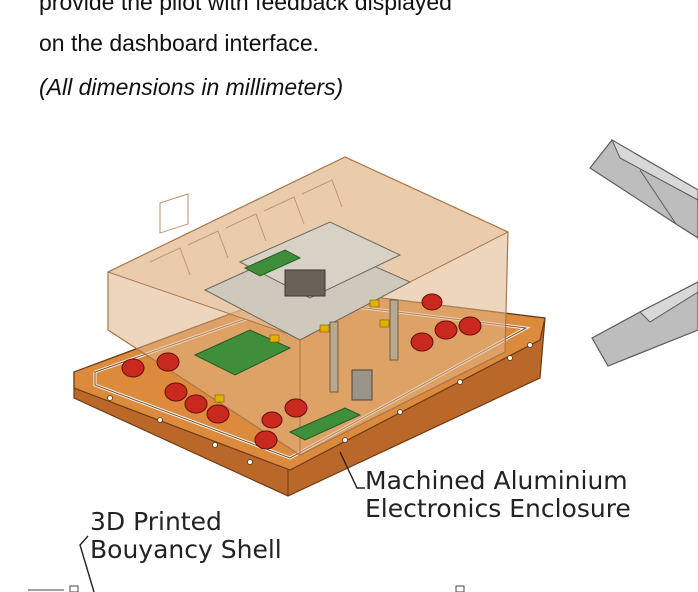  What do you see at coordinates (496, 480) in the screenshot?
I see `enclosure-callout-line-1: Machined Aluminium` at bounding box center [496, 480].